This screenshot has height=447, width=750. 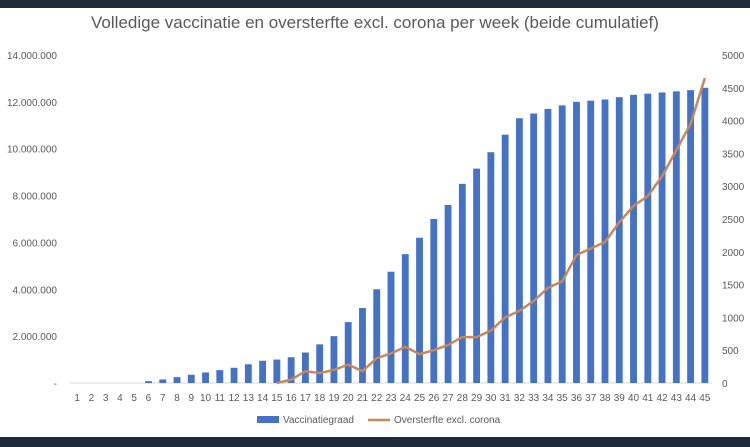 I want to click on x-tick-label: 13, so click(x=249, y=398).